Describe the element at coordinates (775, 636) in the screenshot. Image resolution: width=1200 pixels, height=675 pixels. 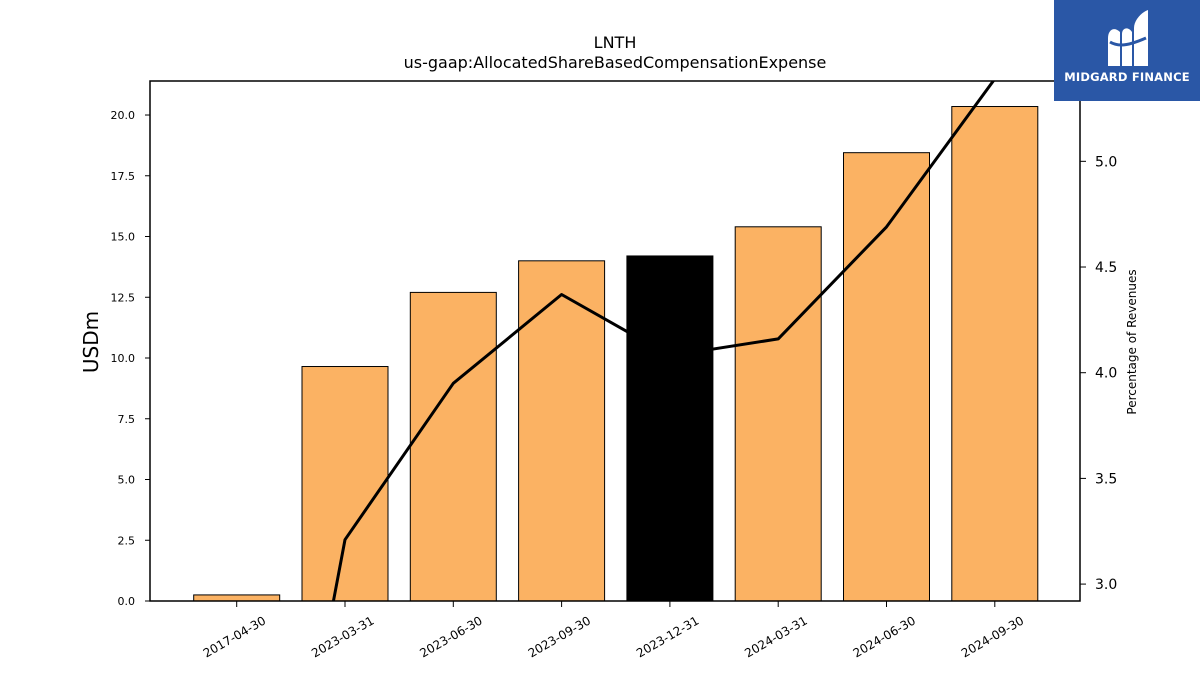
I see `x-tick-label: 2024-03-31` at that location.